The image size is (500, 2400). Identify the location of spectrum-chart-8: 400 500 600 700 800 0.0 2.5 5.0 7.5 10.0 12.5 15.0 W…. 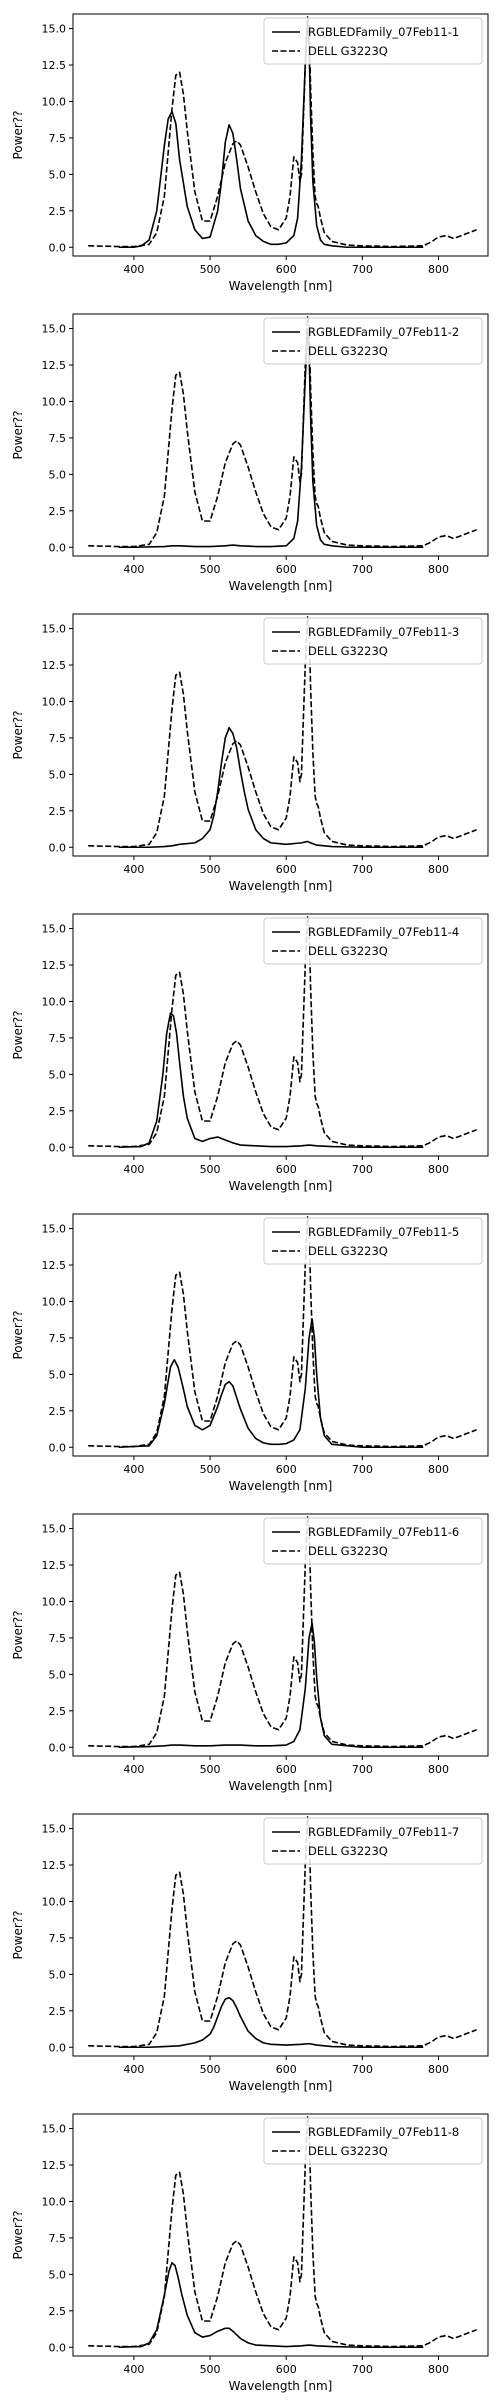
(250, 2253).